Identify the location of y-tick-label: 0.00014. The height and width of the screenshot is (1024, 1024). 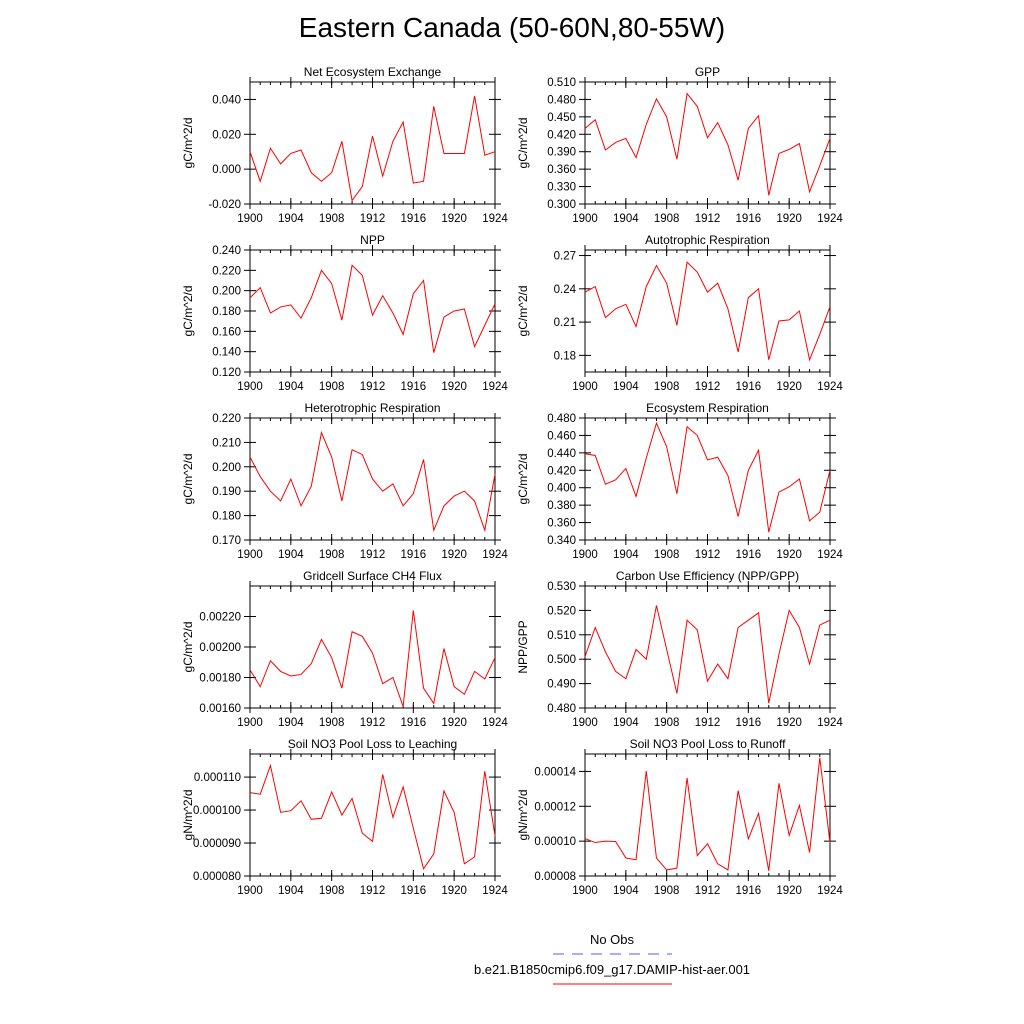
(555, 772).